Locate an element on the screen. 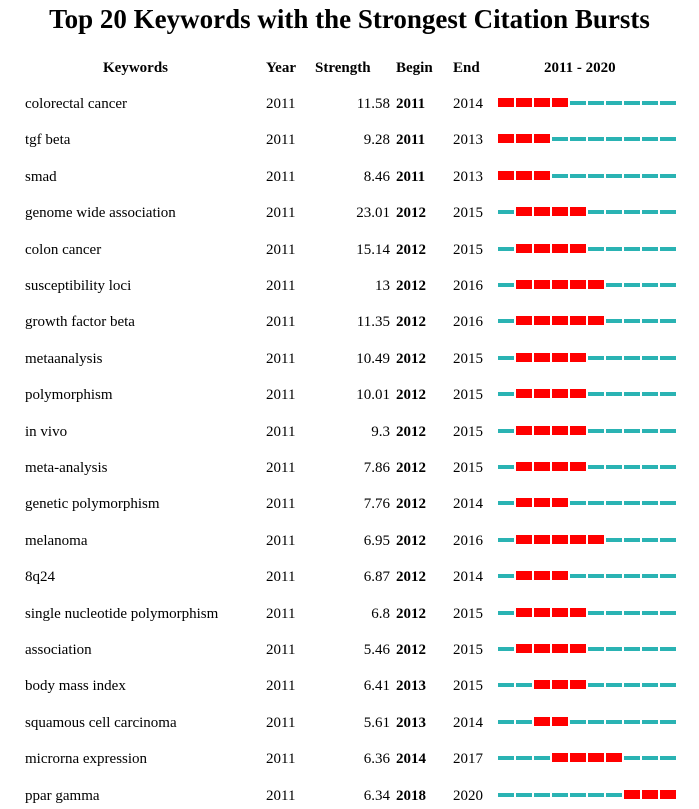  strength-cell: 9.28 is located at coordinates (376, 140).